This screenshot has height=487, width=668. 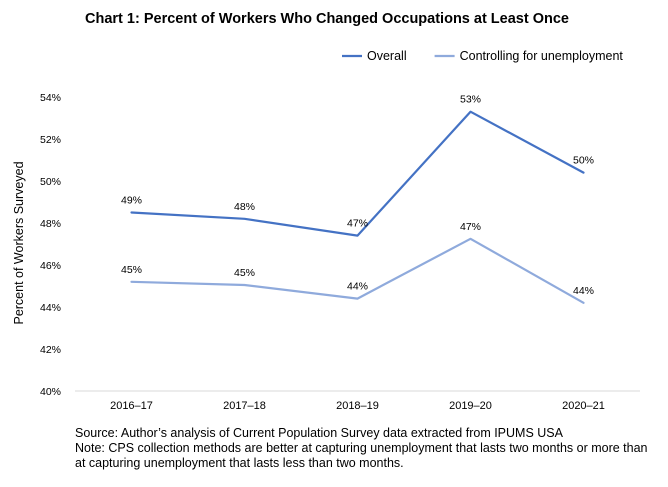 I want to click on y-axis-ticks: 40% 42% 44% 46% 48% 50% 52% 54%, so click(x=50, y=245).